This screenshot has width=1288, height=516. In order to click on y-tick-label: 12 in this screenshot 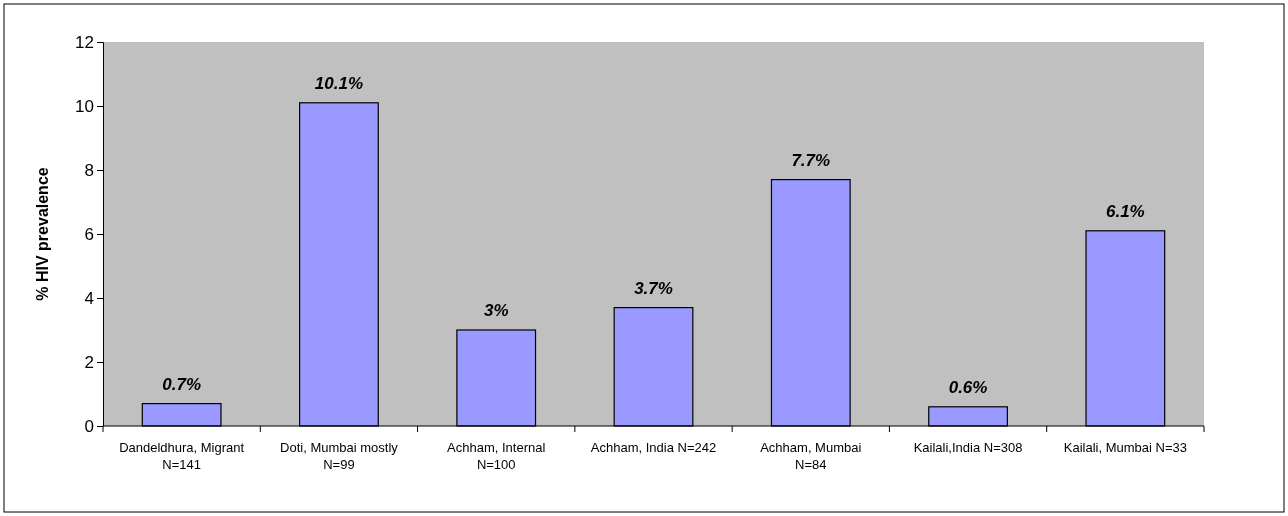, I will do `click(84, 42)`.